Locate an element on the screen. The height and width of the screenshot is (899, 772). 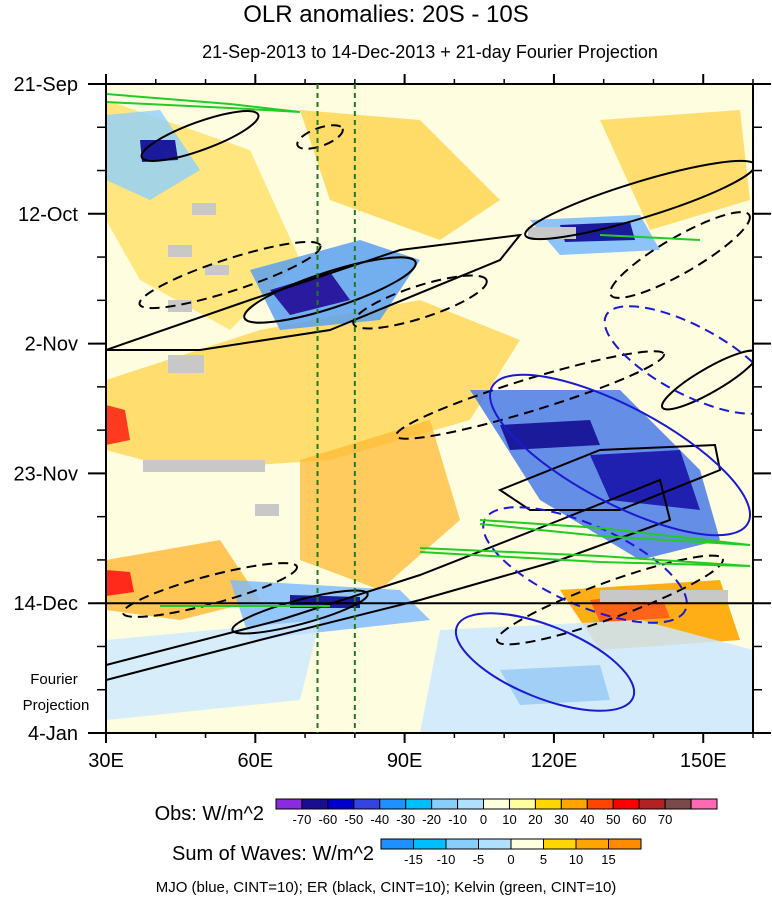
legend-level-label: 70 is located at coordinates (665, 819).